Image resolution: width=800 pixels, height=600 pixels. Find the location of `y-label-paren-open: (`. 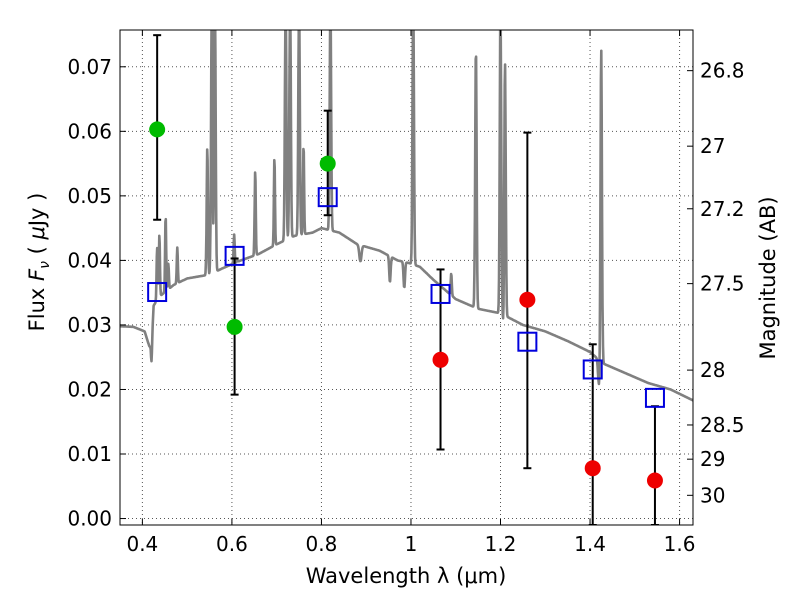

y-label-paren-open: ( is located at coordinates (37, 251).